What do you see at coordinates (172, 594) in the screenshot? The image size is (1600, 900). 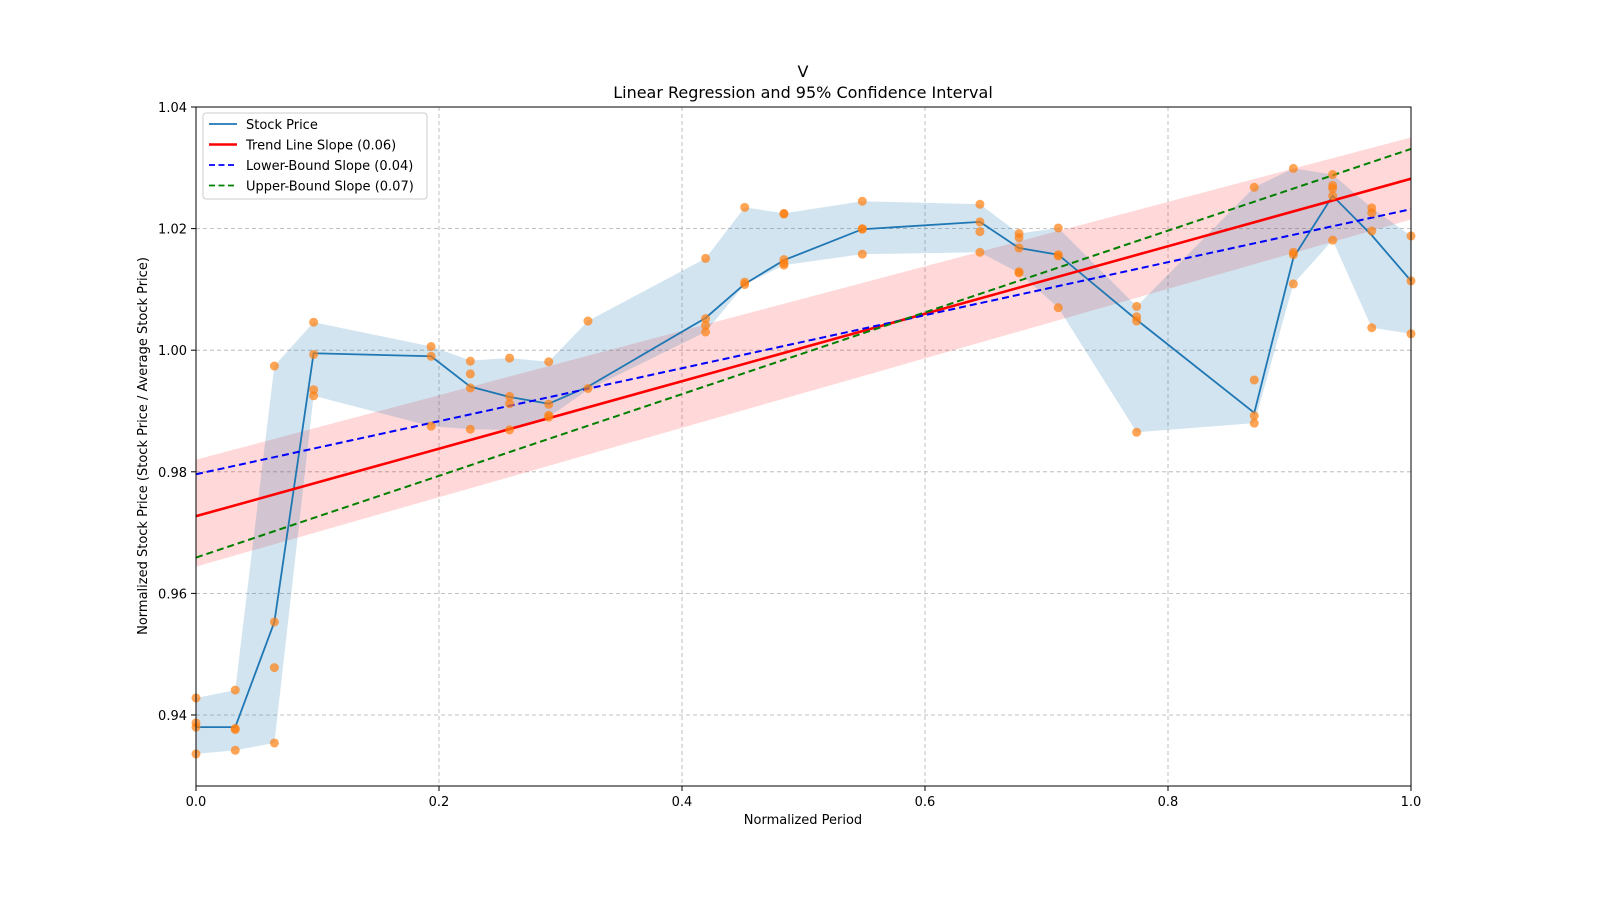 I see `y-tick-label: 0.96` at bounding box center [172, 594].